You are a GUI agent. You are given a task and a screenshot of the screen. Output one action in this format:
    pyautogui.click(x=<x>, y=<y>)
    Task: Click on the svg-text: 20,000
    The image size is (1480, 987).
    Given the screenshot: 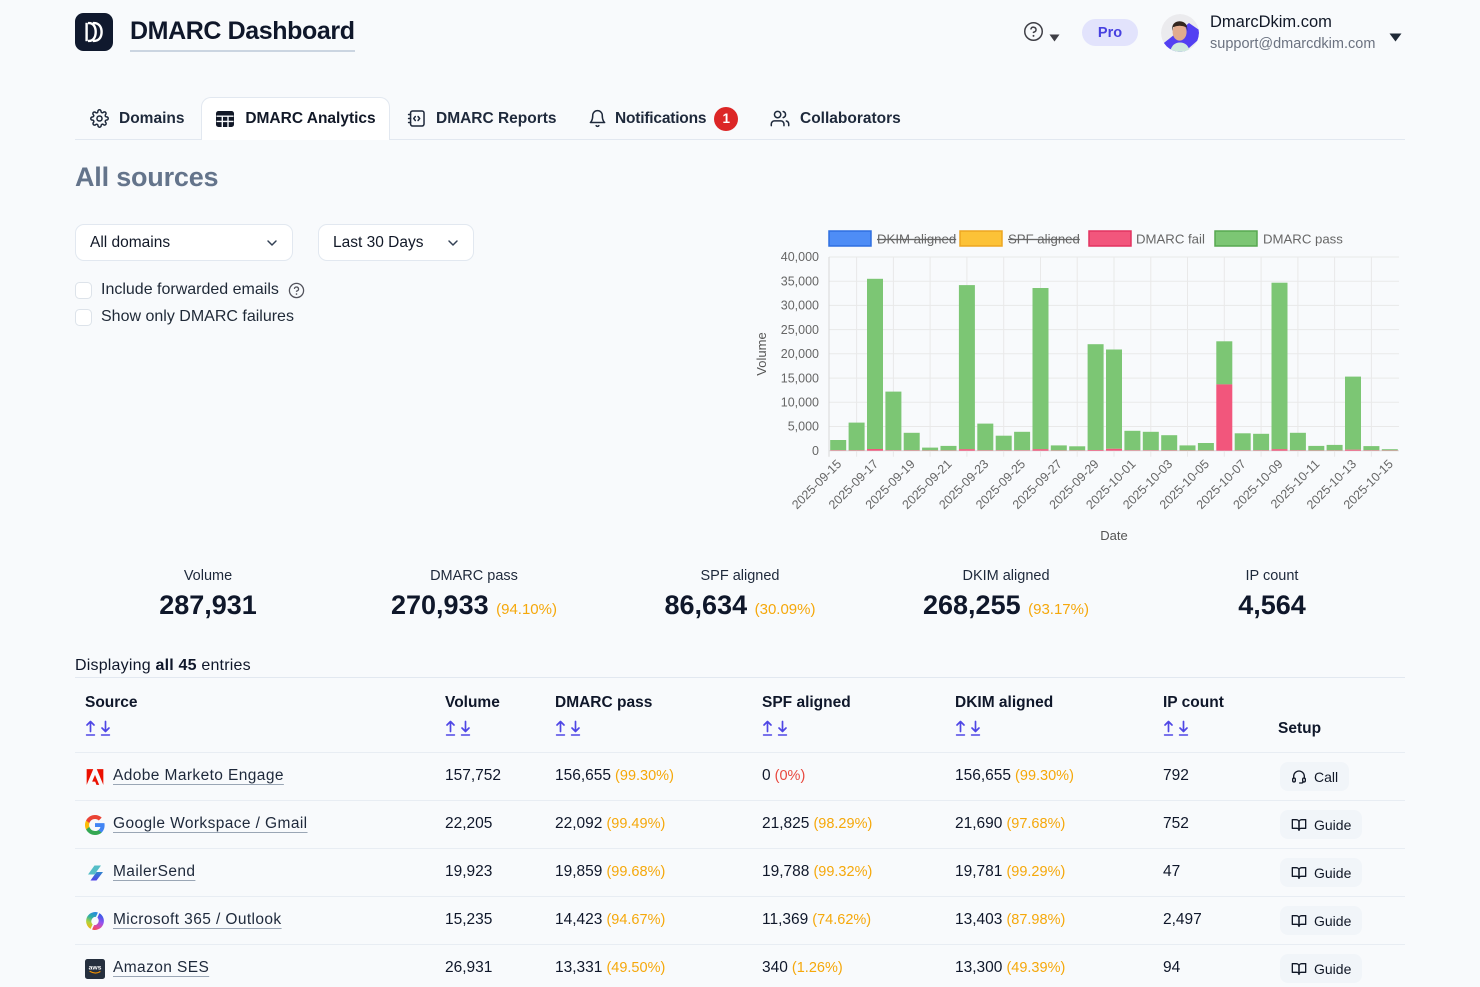 What is the action you would take?
    pyautogui.click(x=800, y=354)
    